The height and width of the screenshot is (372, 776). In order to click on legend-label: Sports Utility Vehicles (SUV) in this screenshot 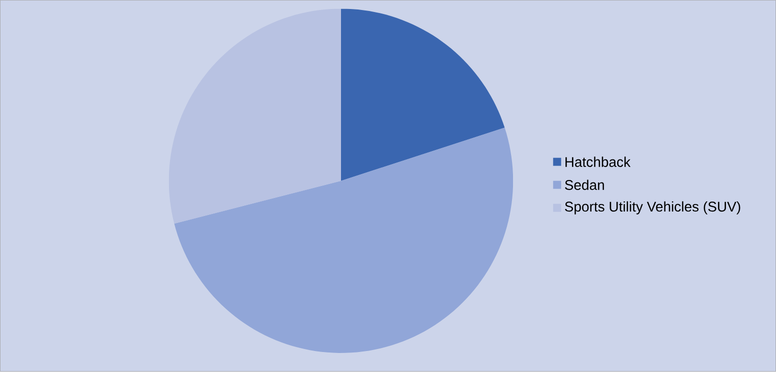, I will do `click(652, 208)`.